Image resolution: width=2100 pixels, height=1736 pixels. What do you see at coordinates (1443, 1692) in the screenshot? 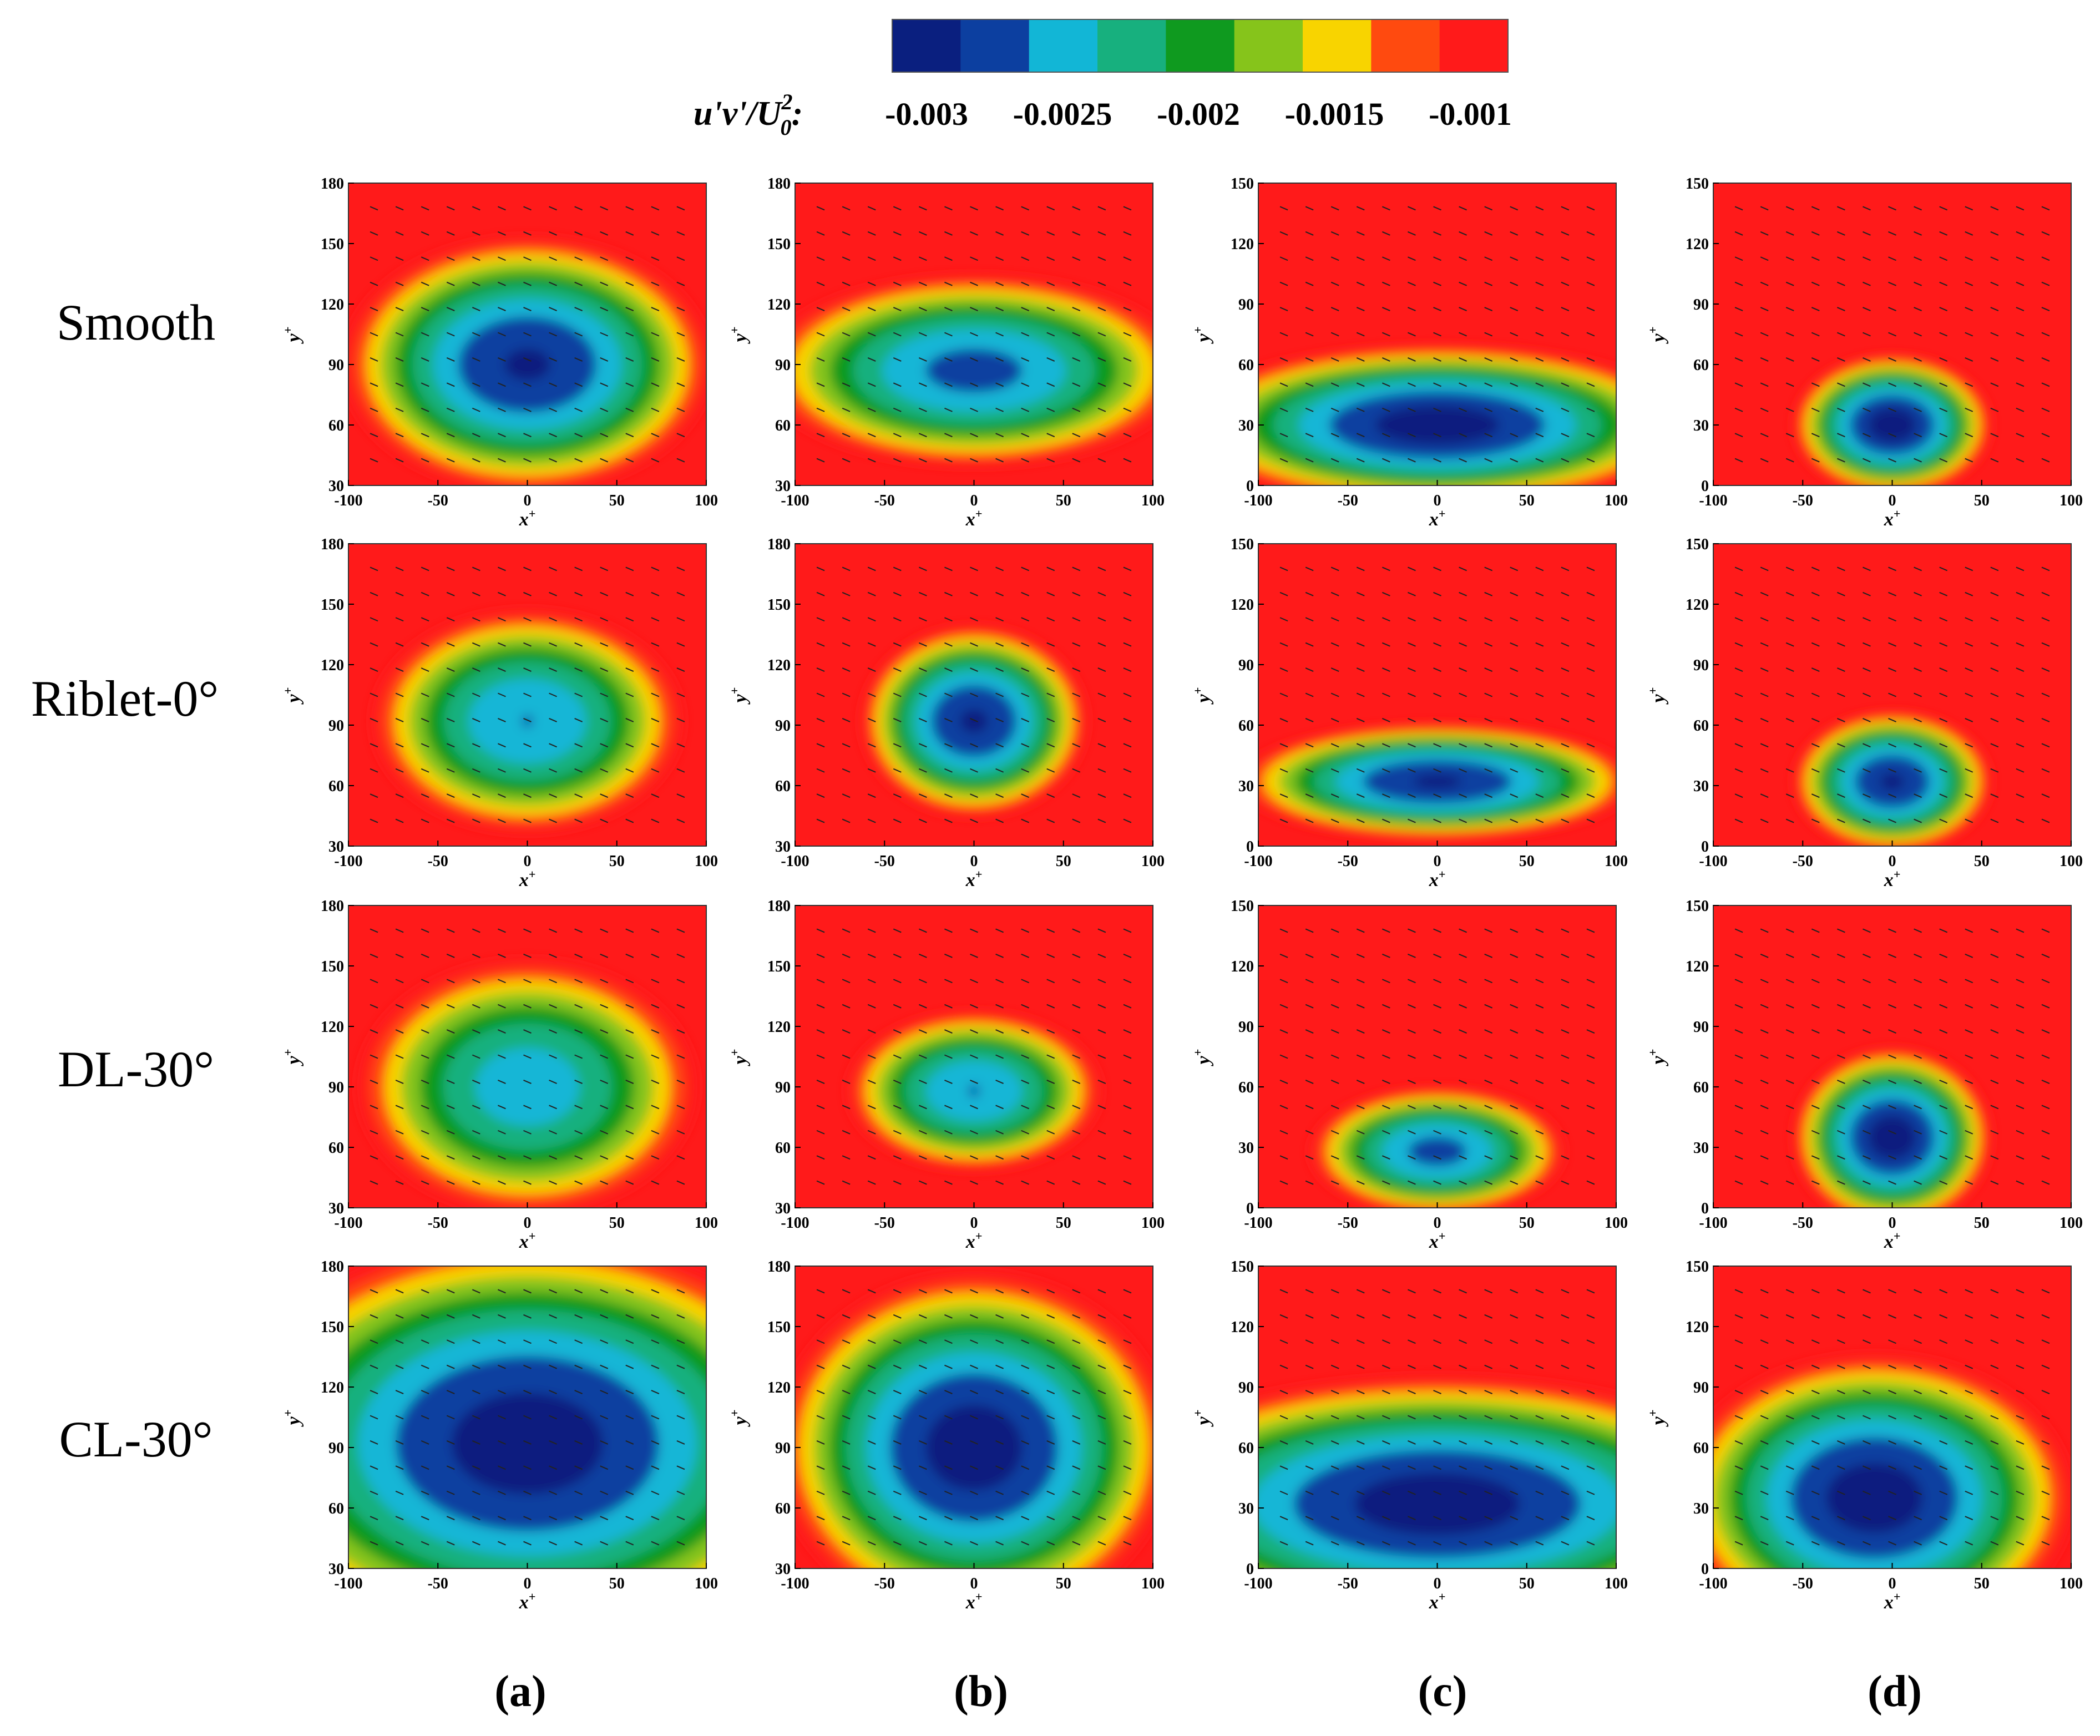
I see `column-label-c: (c)` at bounding box center [1443, 1692].